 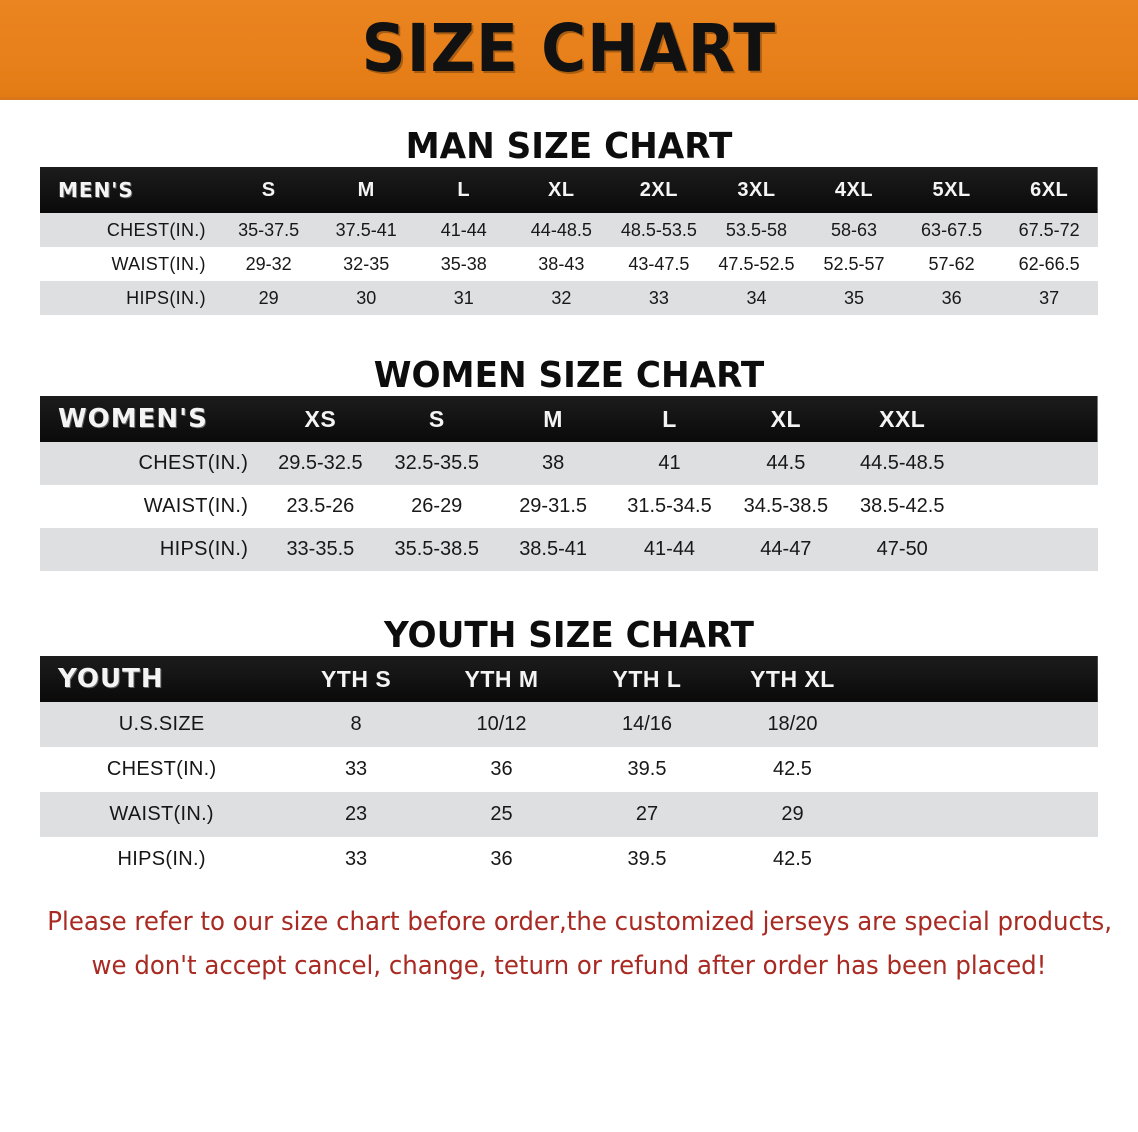 I want to click on man-corner-label: MEN'S, so click(x=96, y=190).